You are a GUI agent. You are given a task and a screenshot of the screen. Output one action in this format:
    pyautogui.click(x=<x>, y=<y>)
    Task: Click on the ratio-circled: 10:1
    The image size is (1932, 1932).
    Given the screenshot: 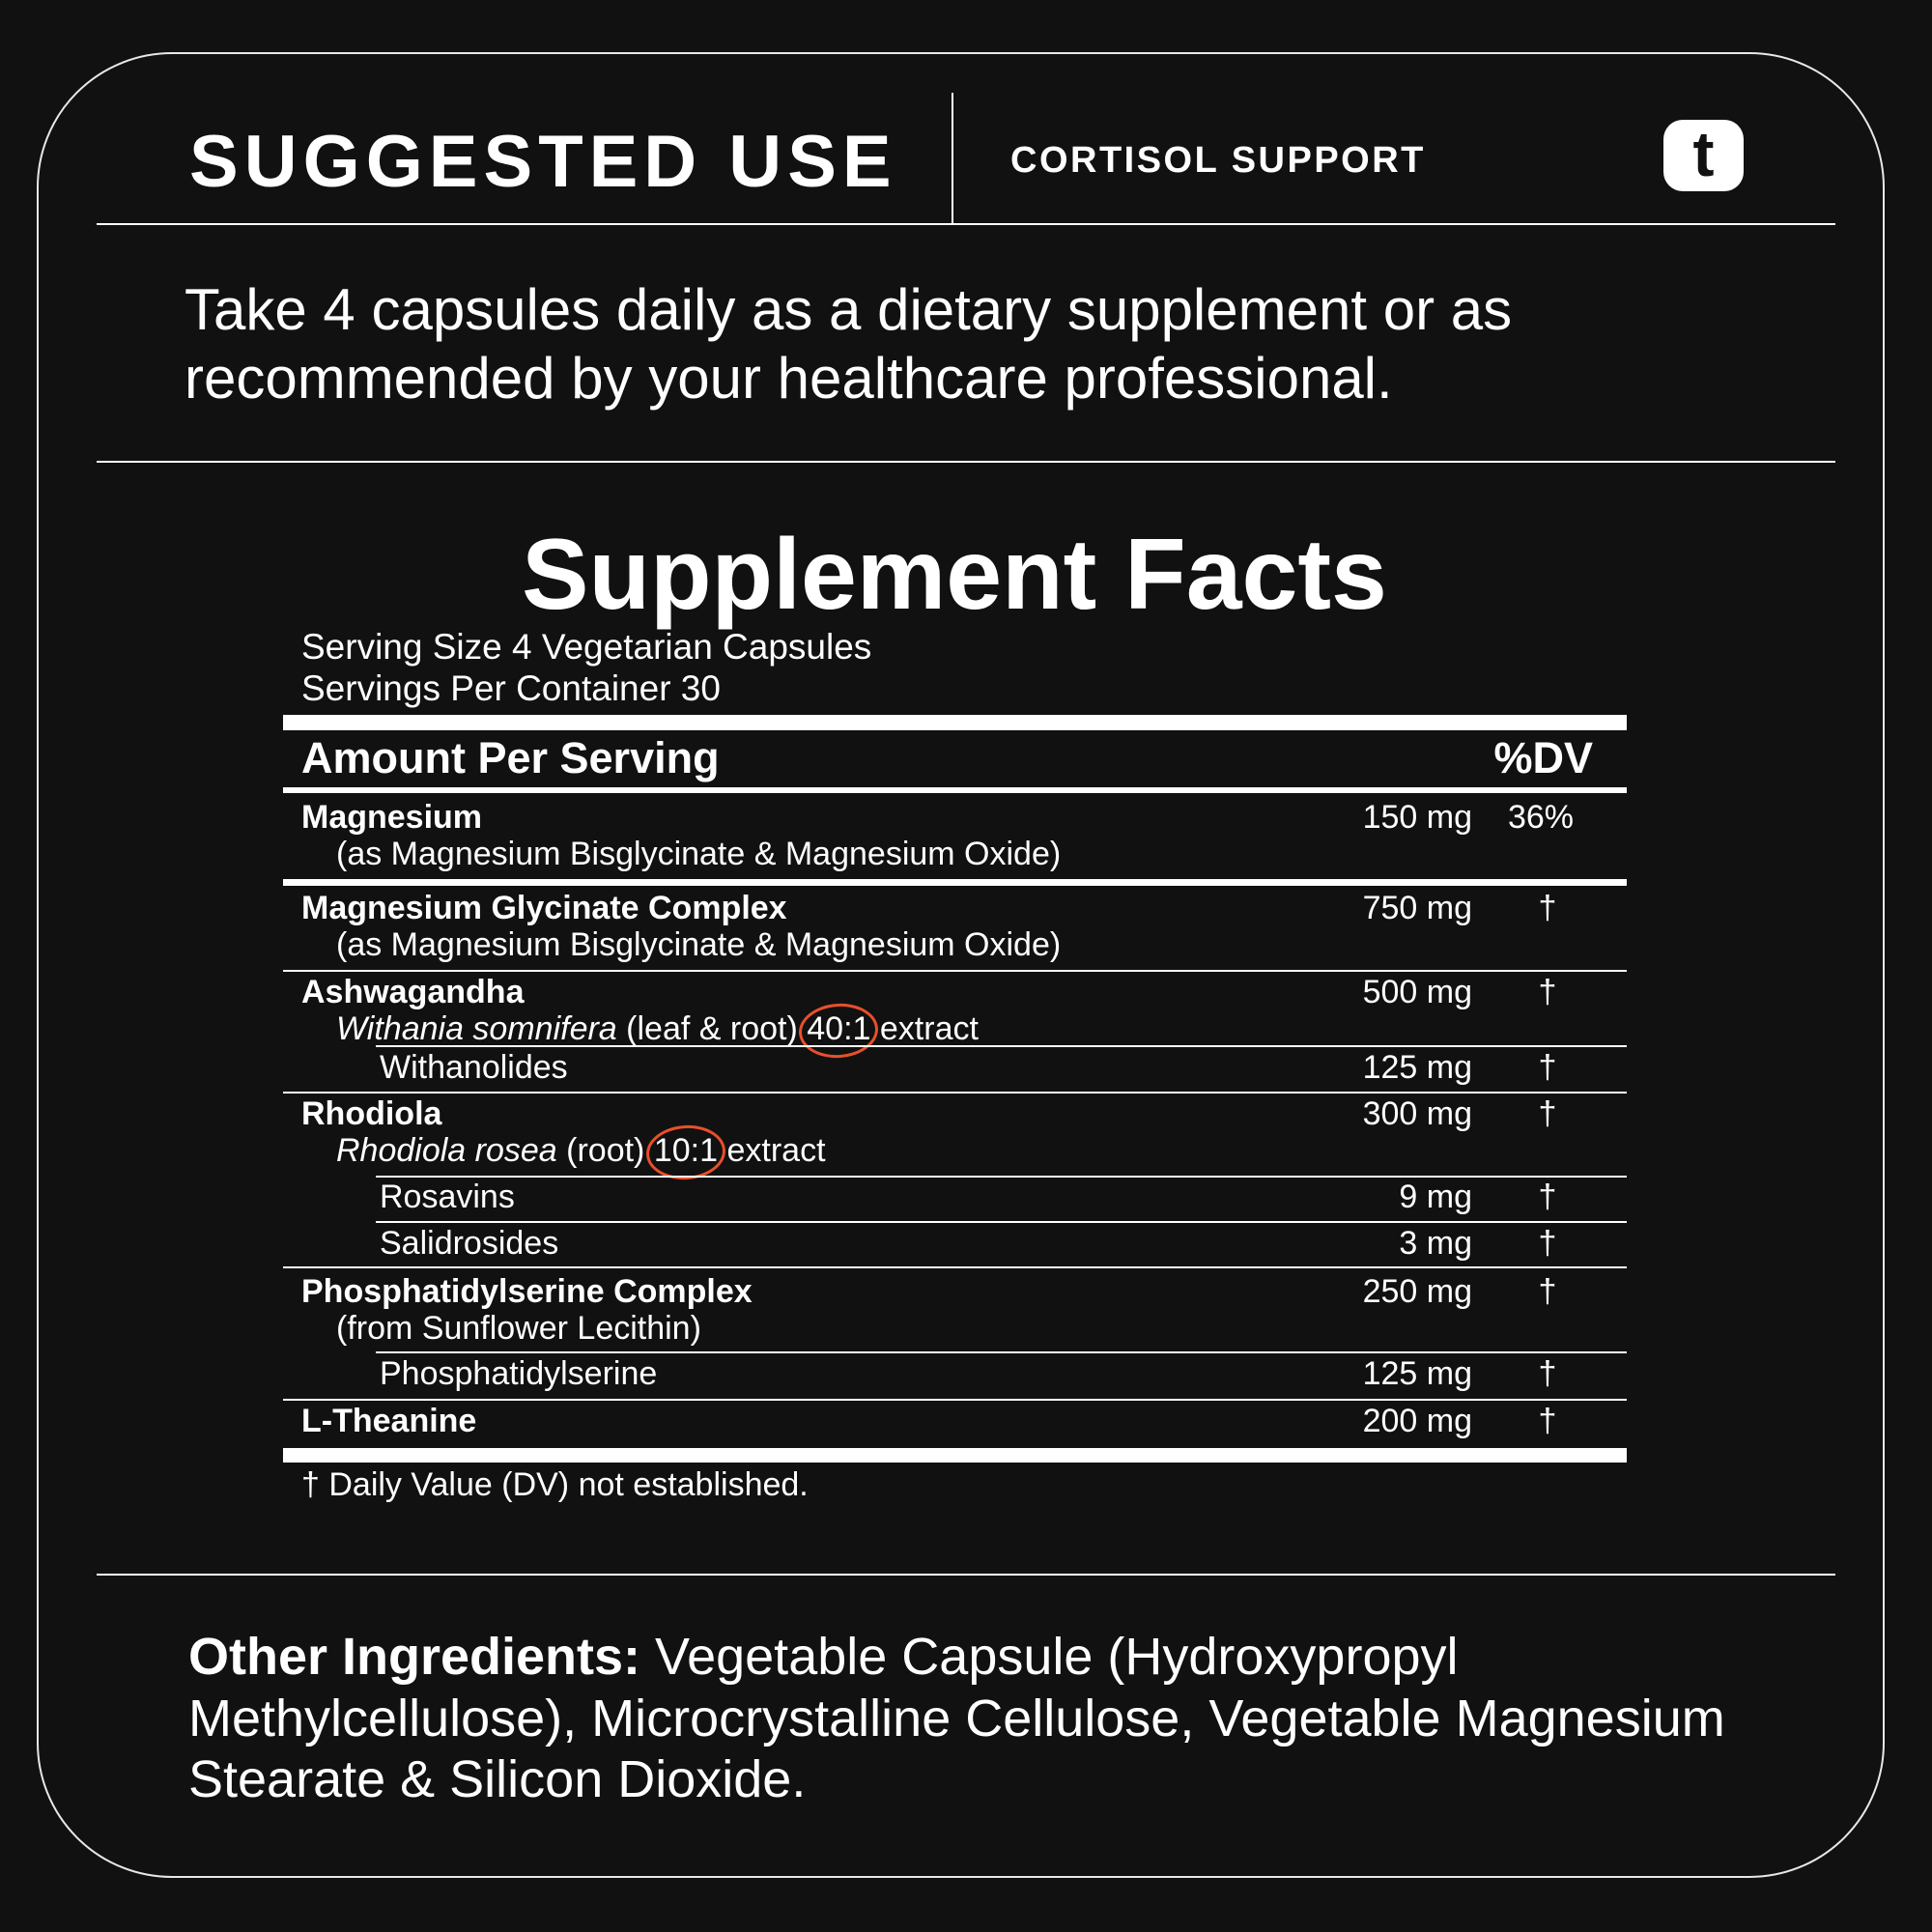 What is the action you would take?
    pyautogui.click(x=686, y=1150)
    